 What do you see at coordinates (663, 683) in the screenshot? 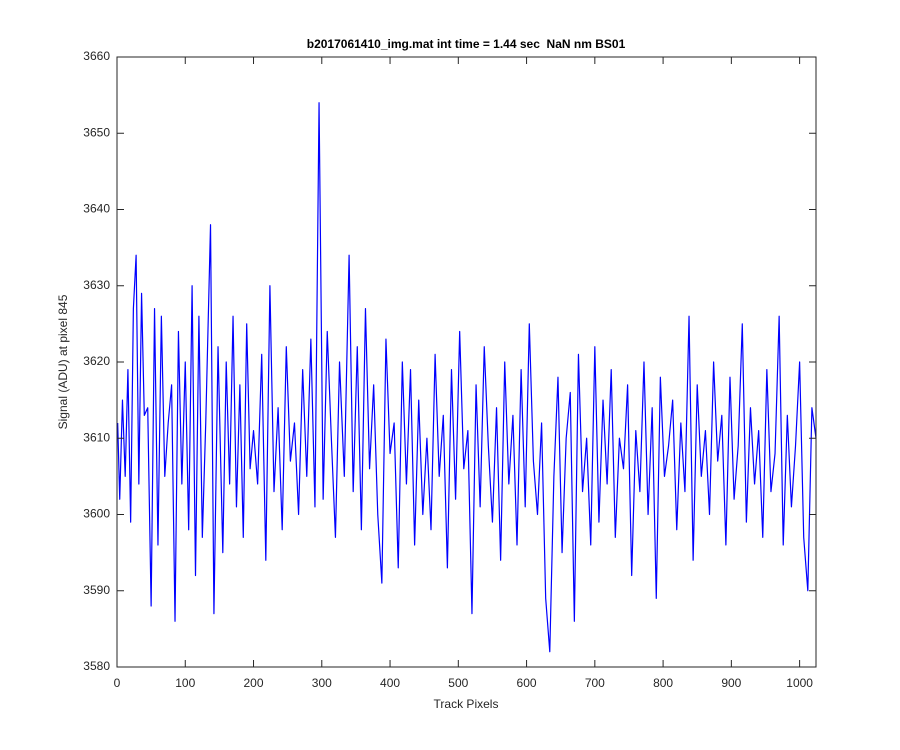
I see `x-tick-label: 800` at bounding box center [663, 683].